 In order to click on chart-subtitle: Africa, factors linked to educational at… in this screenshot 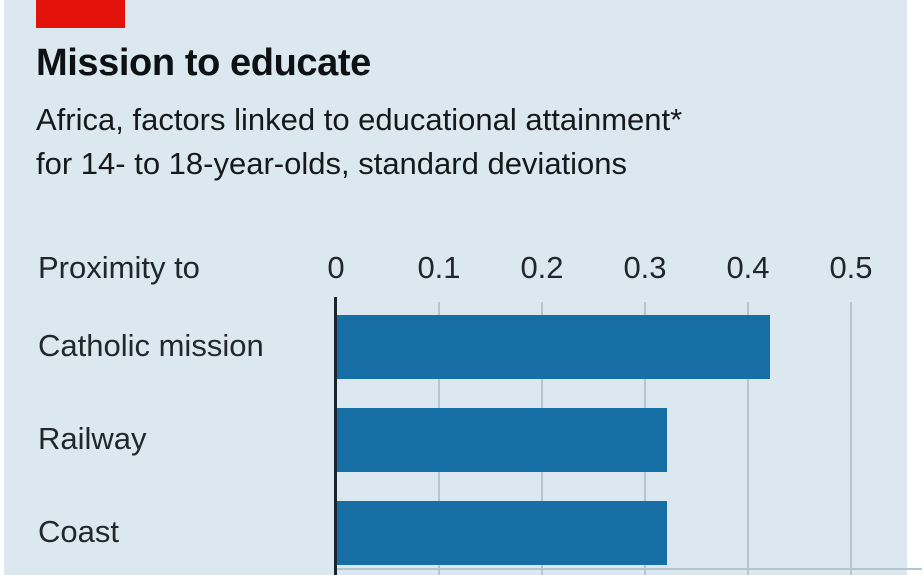, I will do `click(359, 142)`.